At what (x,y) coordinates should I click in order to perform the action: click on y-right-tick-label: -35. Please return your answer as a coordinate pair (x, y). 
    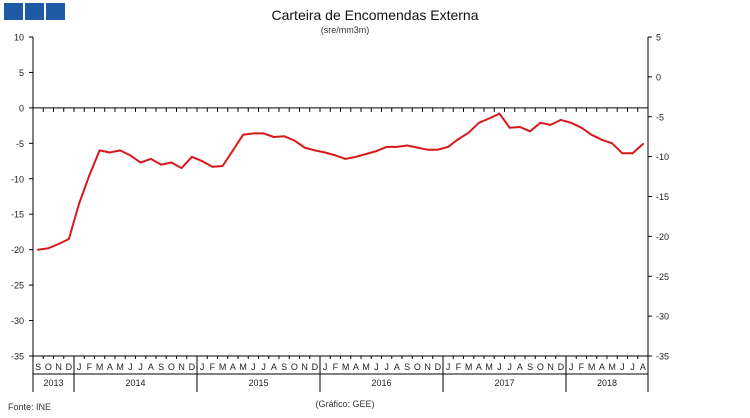
    Looking at the image, I should click on (662, 357).